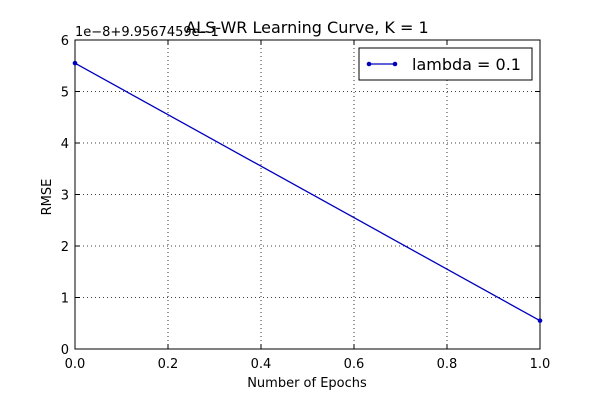 Image resolution: width=600 pixels, height=400 pixels. Describe the element at coordinates (307, 383) in the screenshot. I see `x-axis-label: Number of Epochs` at that location.